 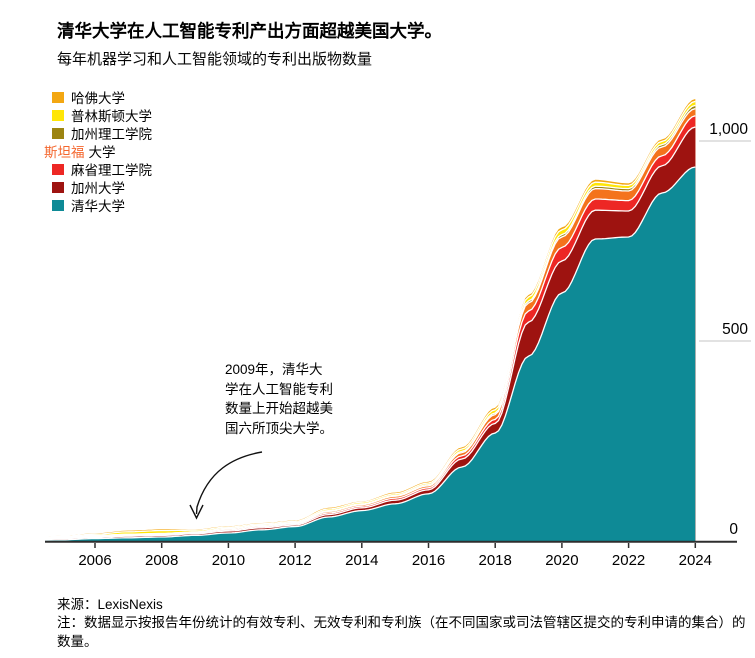 I want to click on legend-colored-label: 斯坦福, so click(x=64, y=152).